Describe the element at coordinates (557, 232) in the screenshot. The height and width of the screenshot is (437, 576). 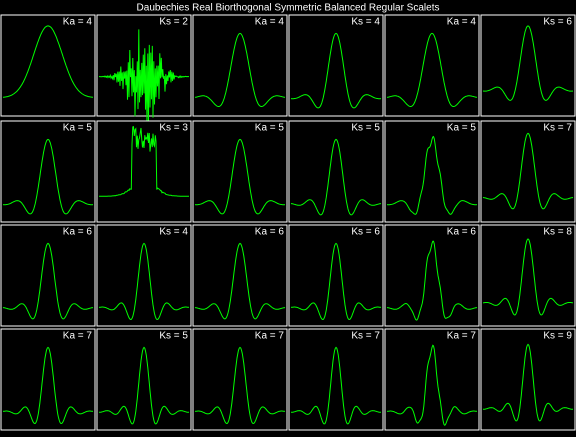
I see `panel-label: Ks = 8` at that location.